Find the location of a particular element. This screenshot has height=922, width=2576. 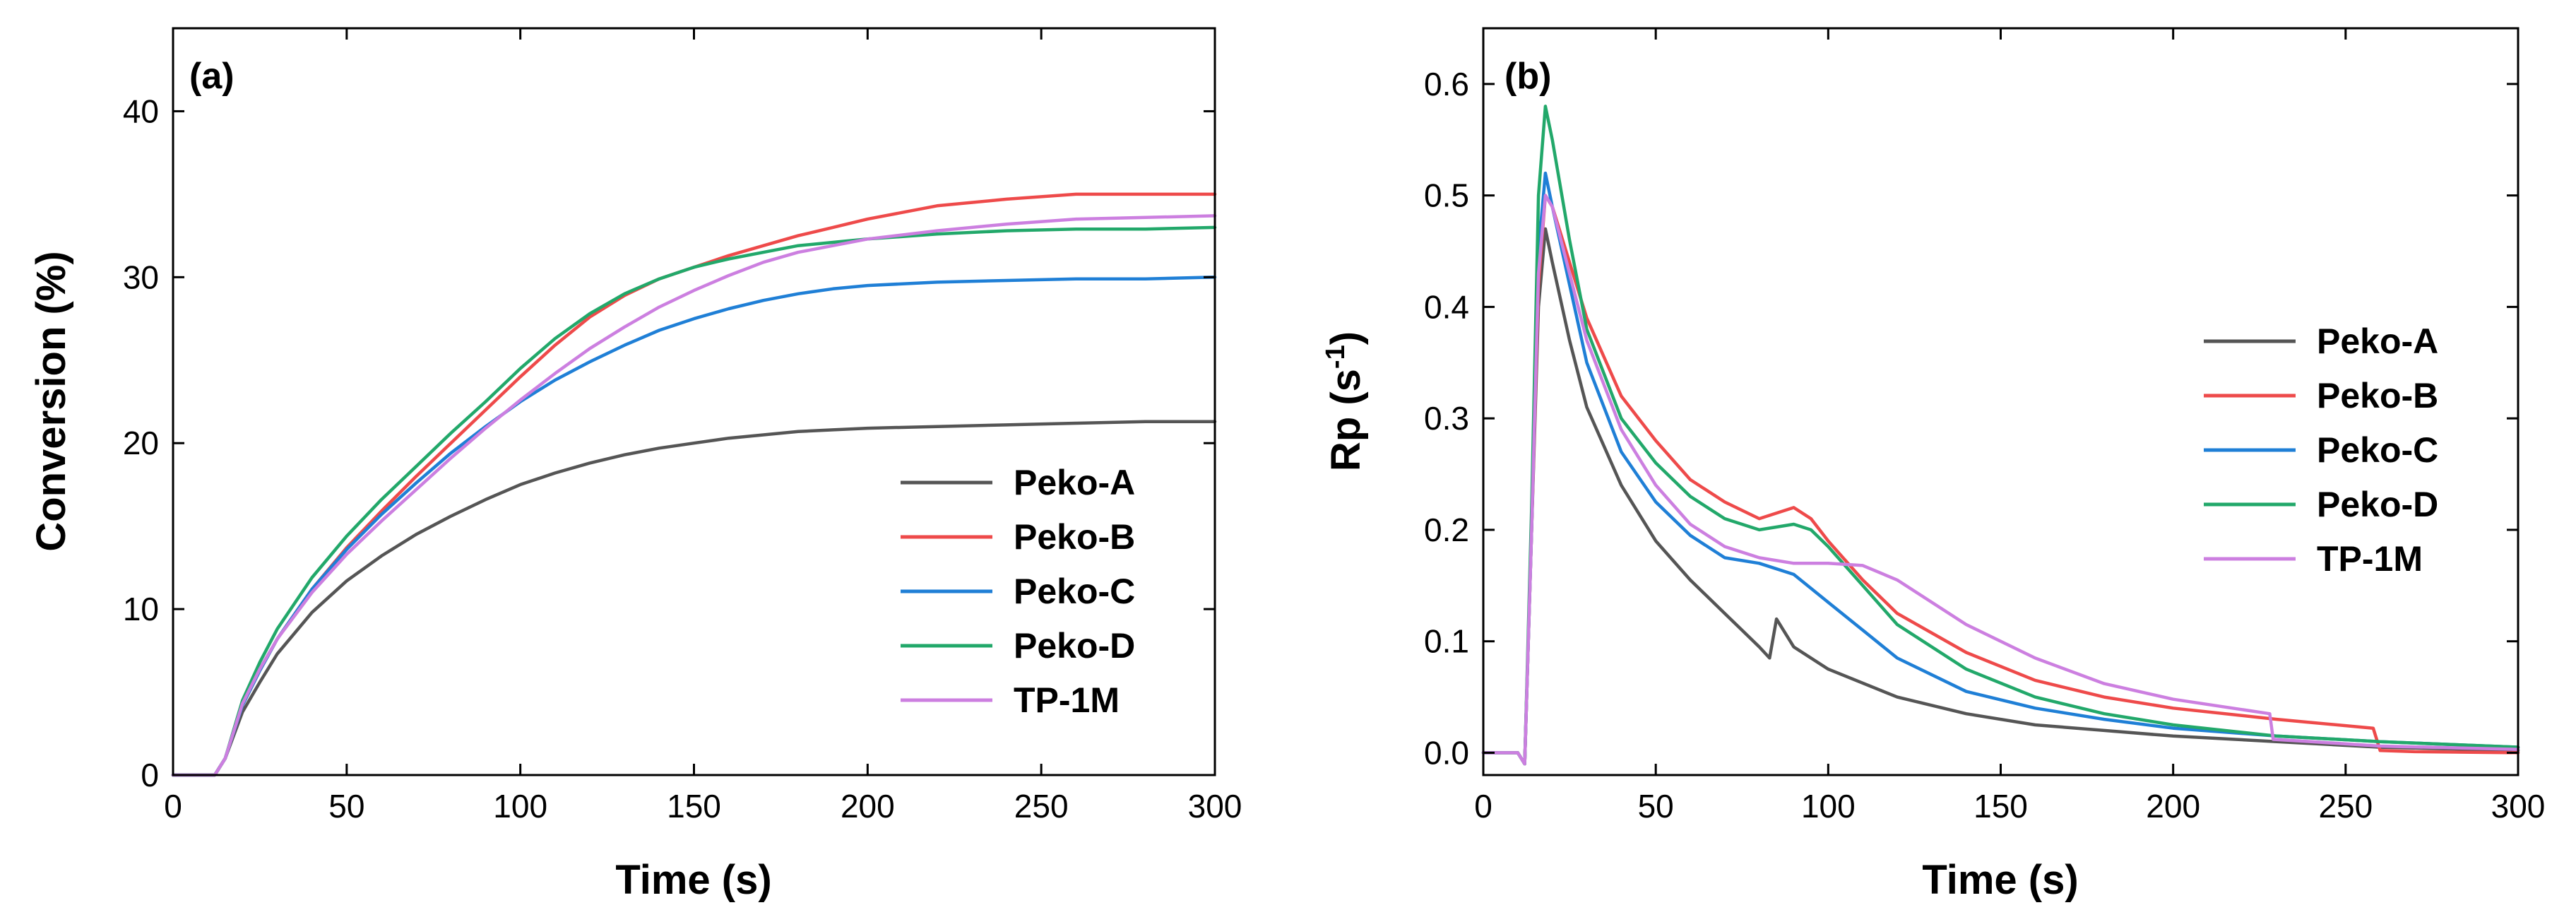

panel-b-x-tick-label: 300 is located at coordinates (2518, 806).